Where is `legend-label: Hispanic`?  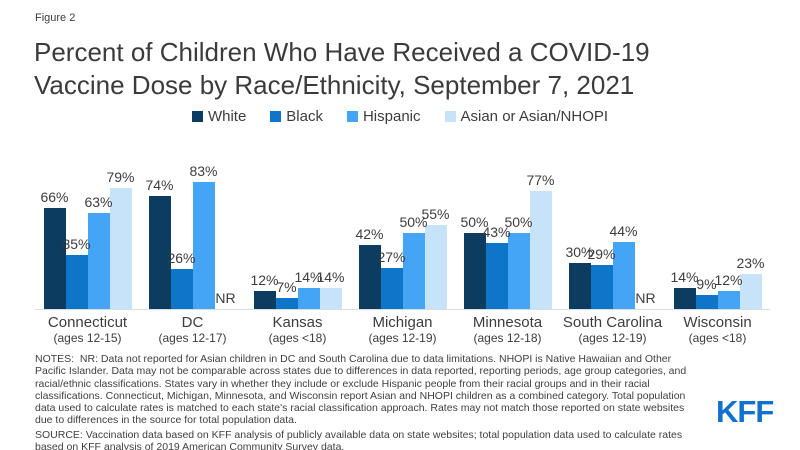
legend-label: Hispanic is located at coordinates (391, 116).